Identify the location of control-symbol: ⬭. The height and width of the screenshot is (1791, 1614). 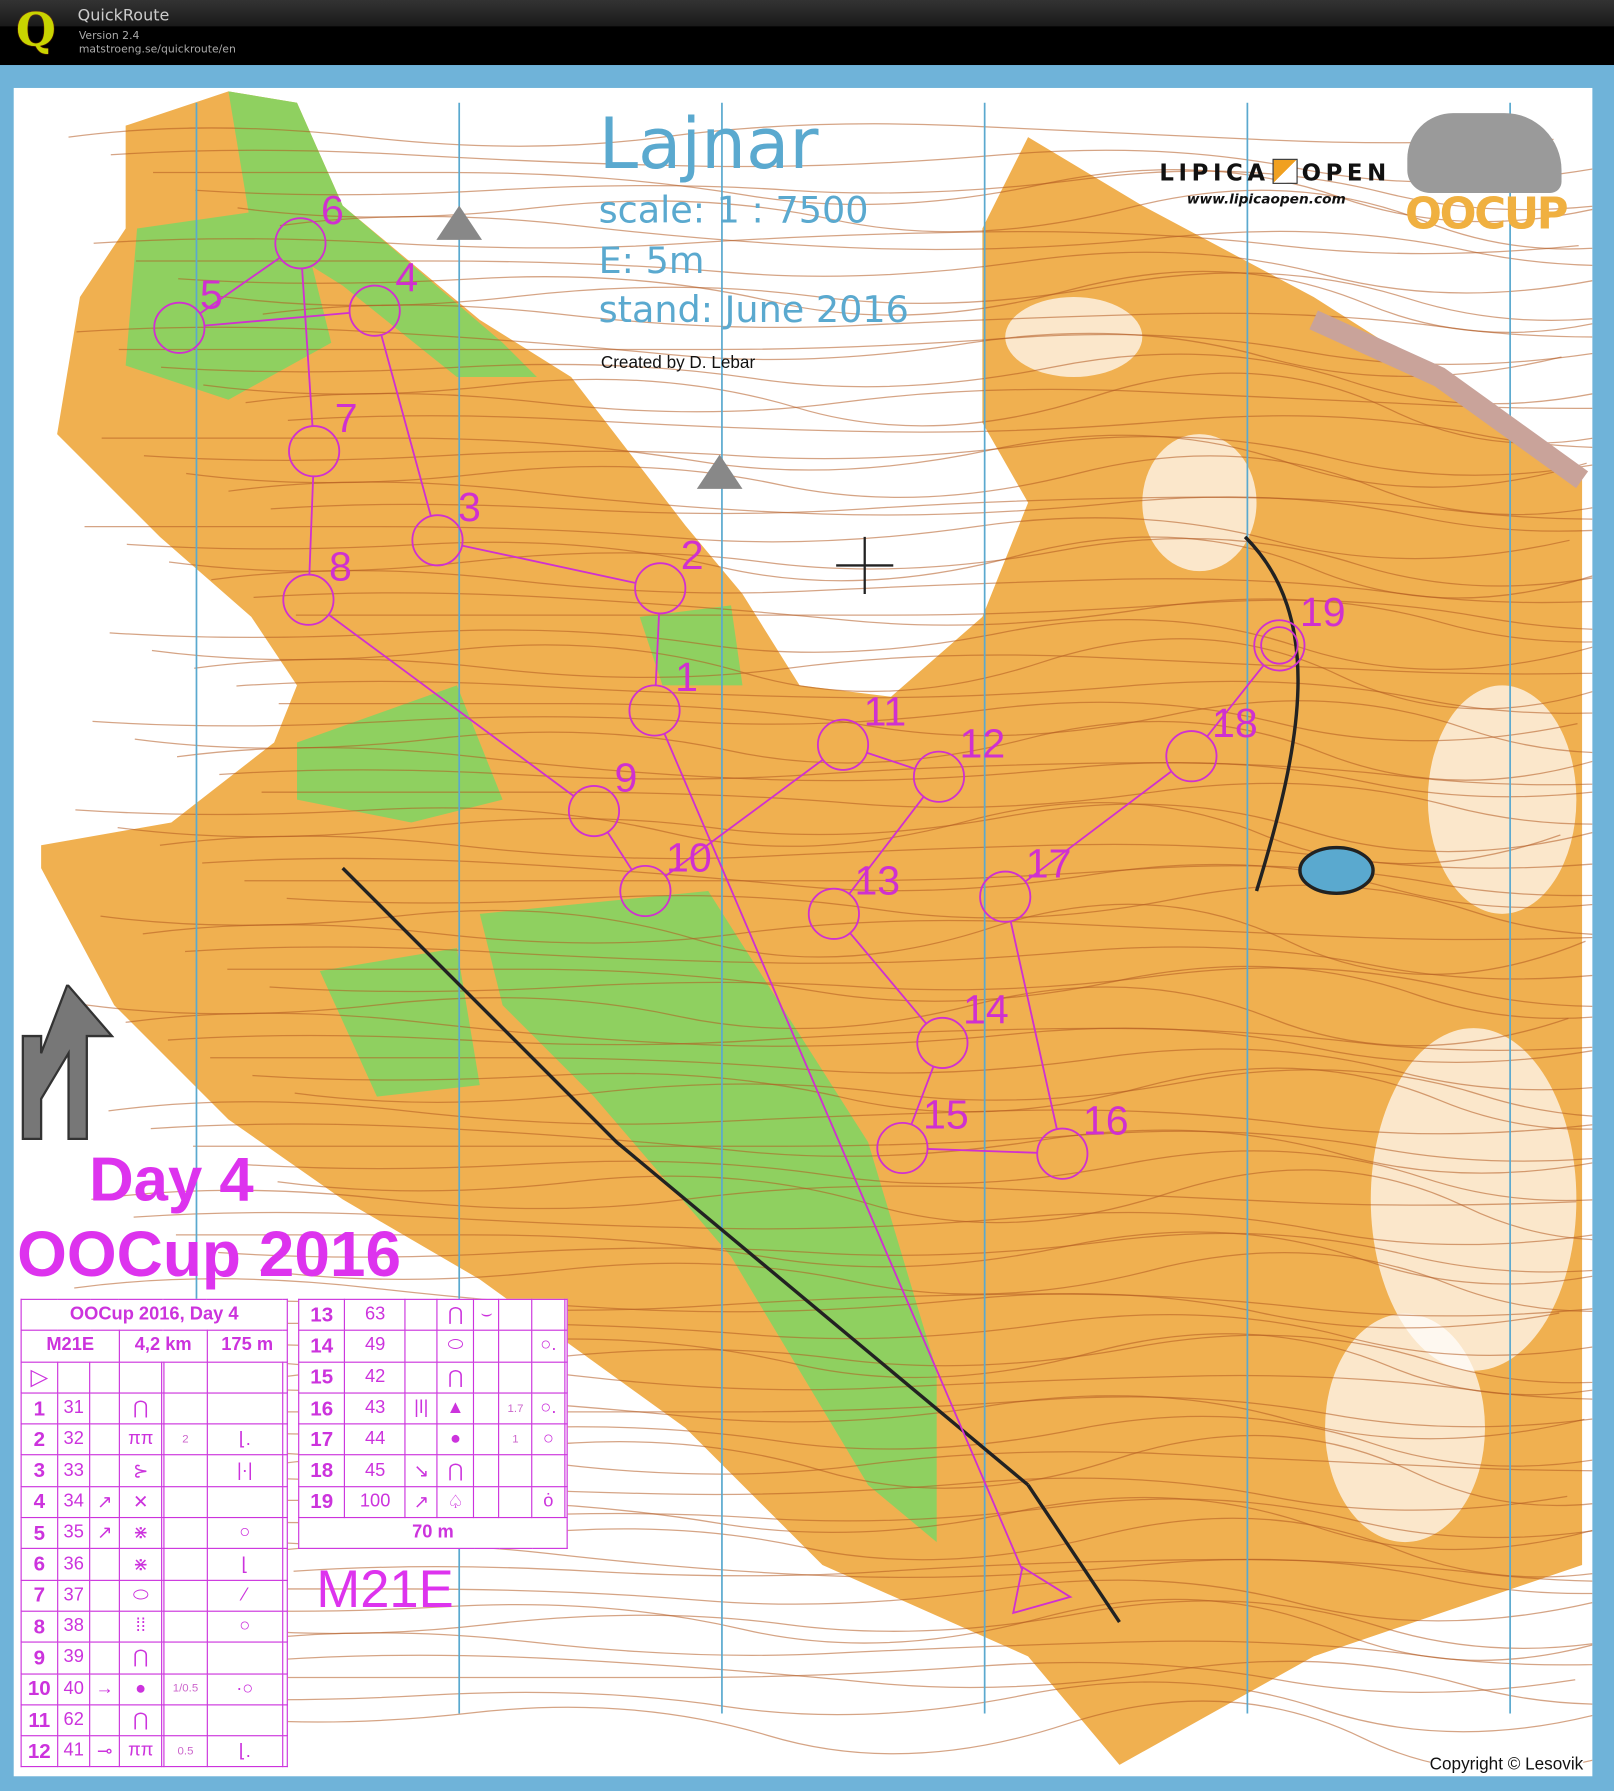
(140, 1595).